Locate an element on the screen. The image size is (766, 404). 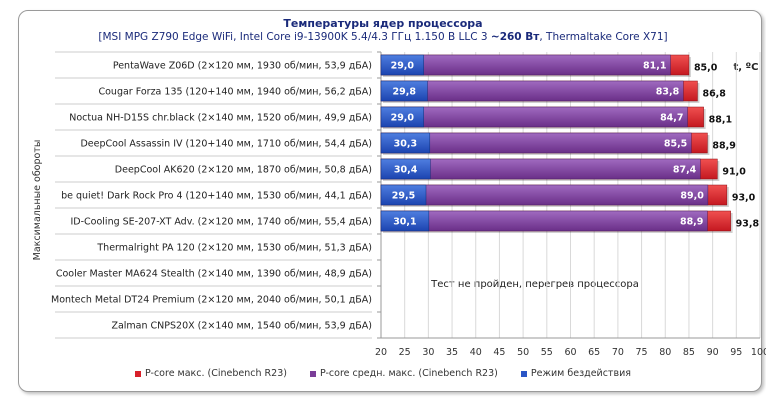
data-label-pcore-max: 85,0 is located at coordinates (706, 68).